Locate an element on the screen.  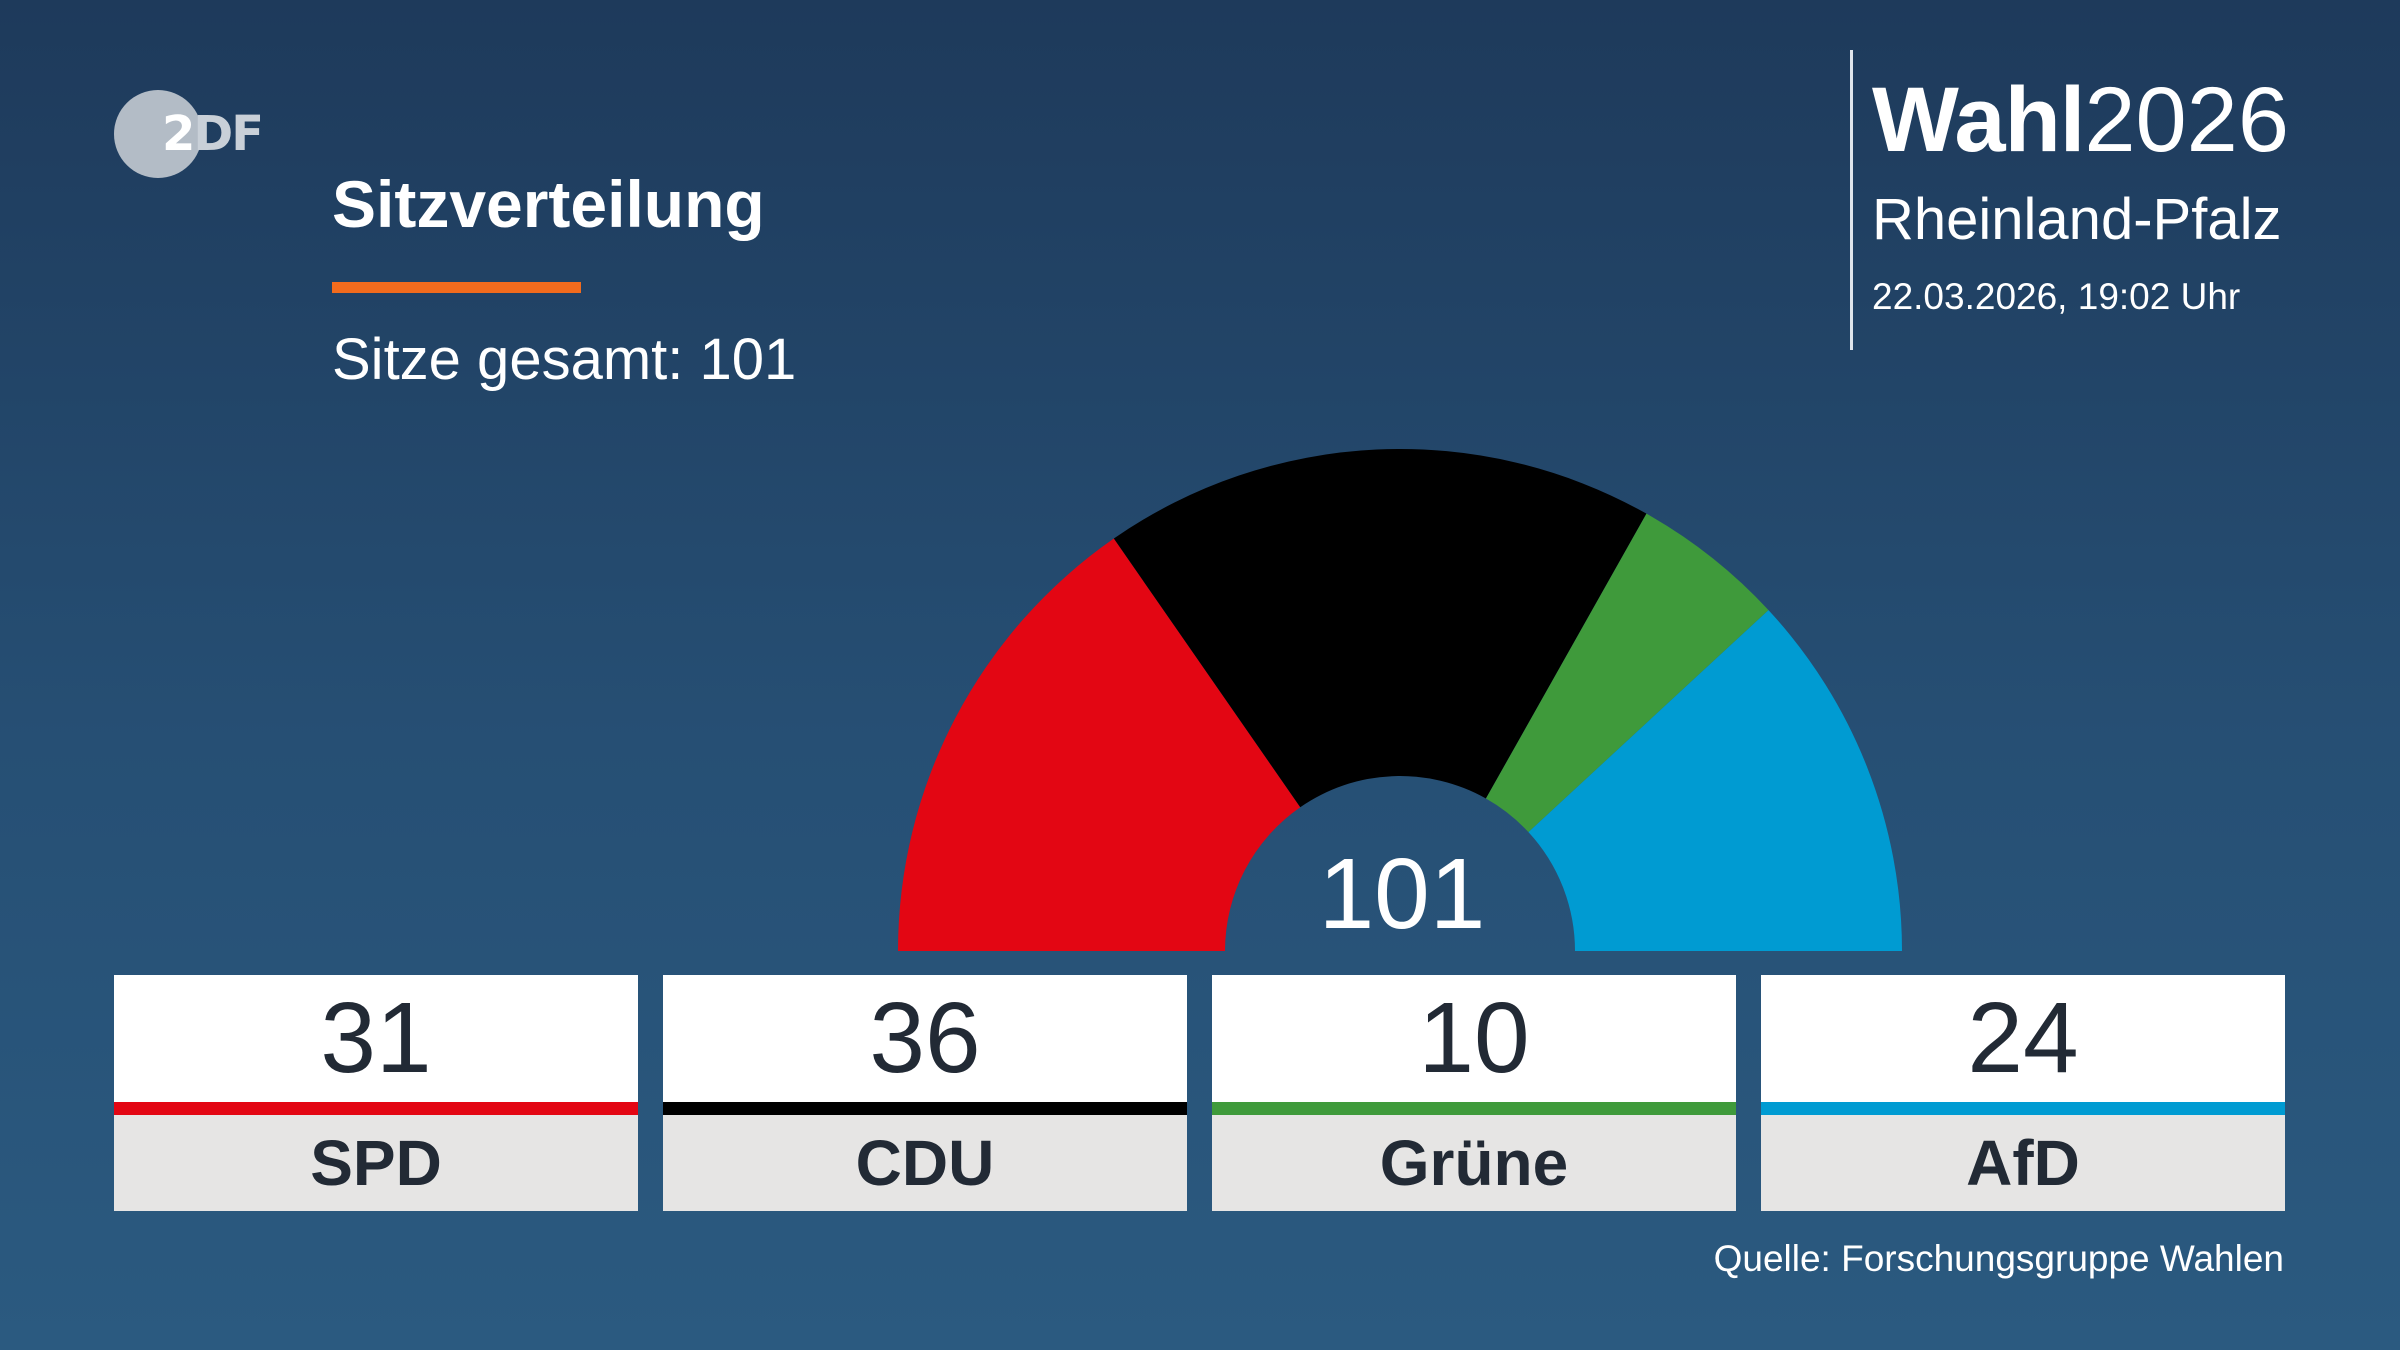
party-card: 31 SPD is located at coordinates (376, 1093).